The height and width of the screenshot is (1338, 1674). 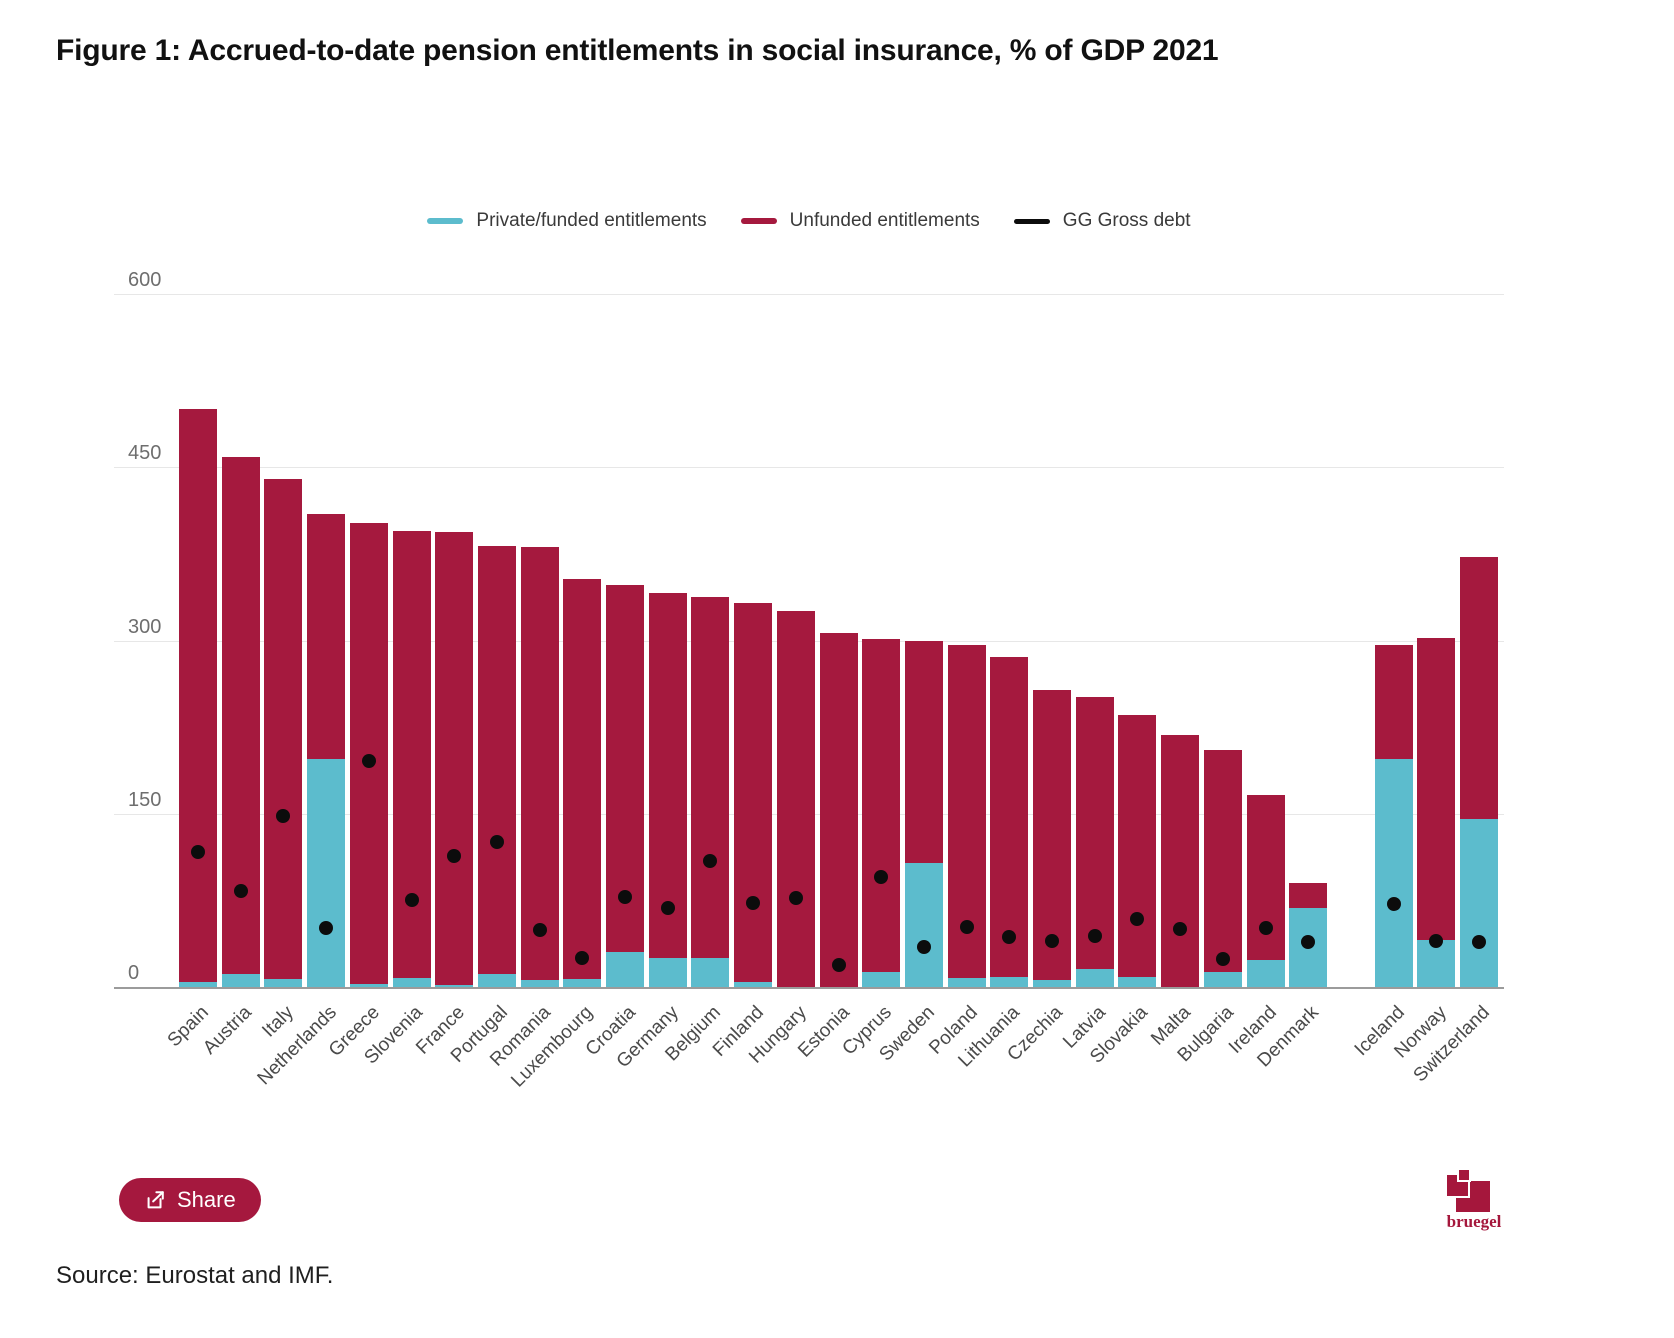 I want to click on debt-dot-finland, so click(x=753, y=902).